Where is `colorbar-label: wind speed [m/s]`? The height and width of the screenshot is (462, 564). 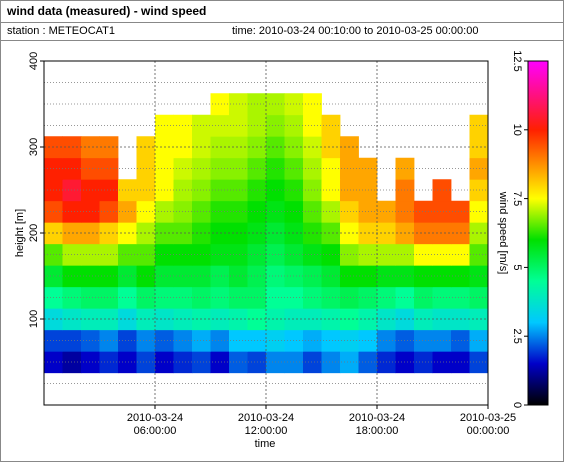
colorbar-label: wind speed [m/s] is located at coordinates (503, 233).